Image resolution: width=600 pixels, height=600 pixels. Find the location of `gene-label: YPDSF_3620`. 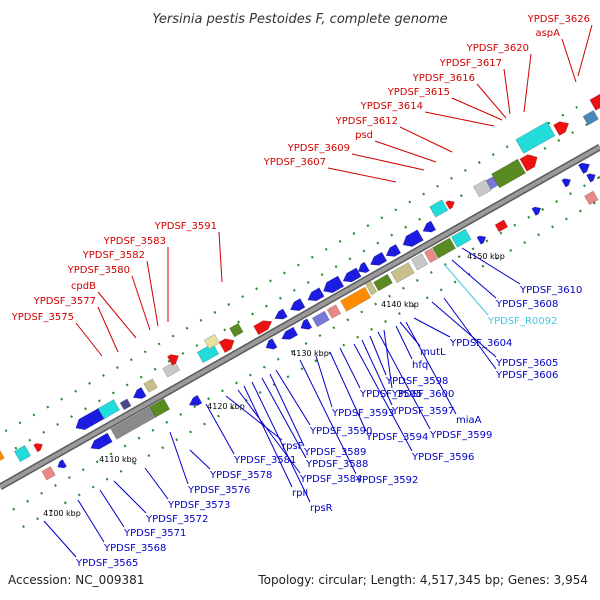

gene-label: YPDSF_3620 is located at coordinates (497, 48).